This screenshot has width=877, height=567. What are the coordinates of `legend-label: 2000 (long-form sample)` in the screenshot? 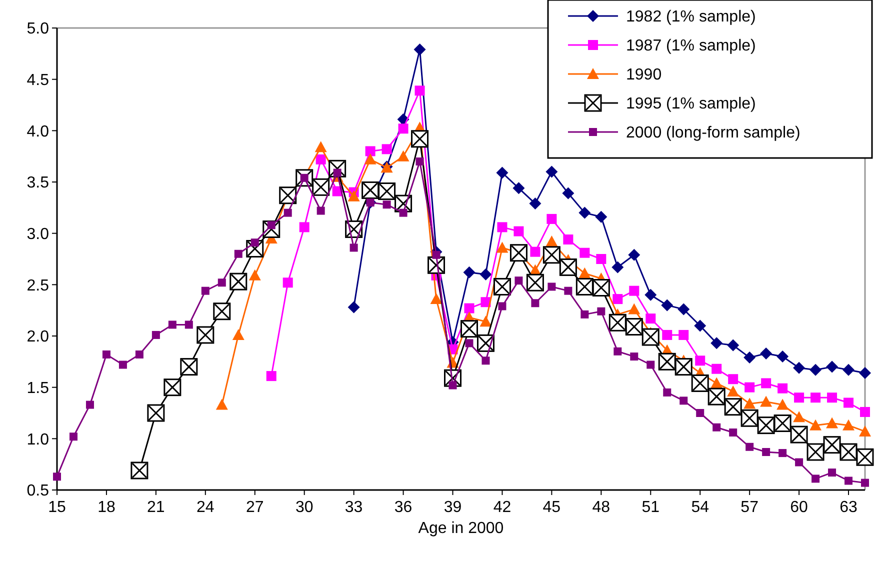 It's located at (713, 133).